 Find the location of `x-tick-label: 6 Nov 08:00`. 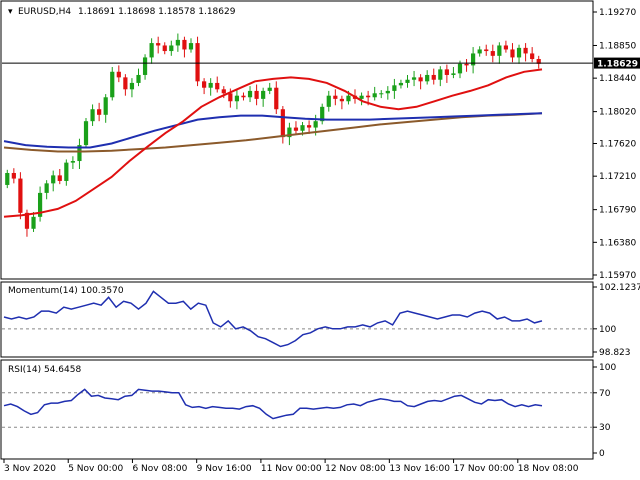

x-tick-label: 6 Nov 08:00 is located at coordinates (159, 469).